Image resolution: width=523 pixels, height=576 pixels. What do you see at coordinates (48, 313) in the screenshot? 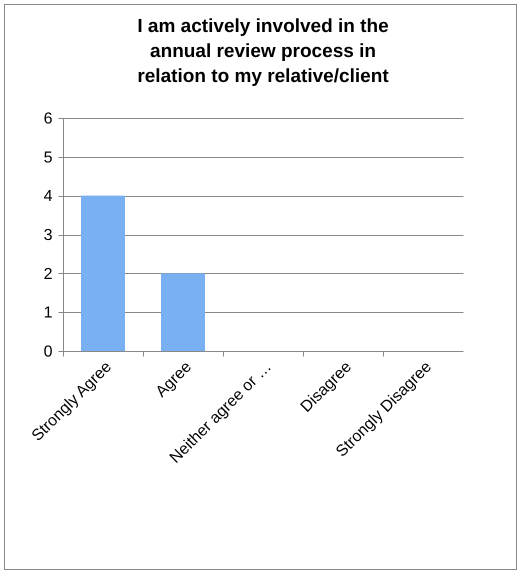
I see `y-tick-label: 1` at bounding box center [48, 313].